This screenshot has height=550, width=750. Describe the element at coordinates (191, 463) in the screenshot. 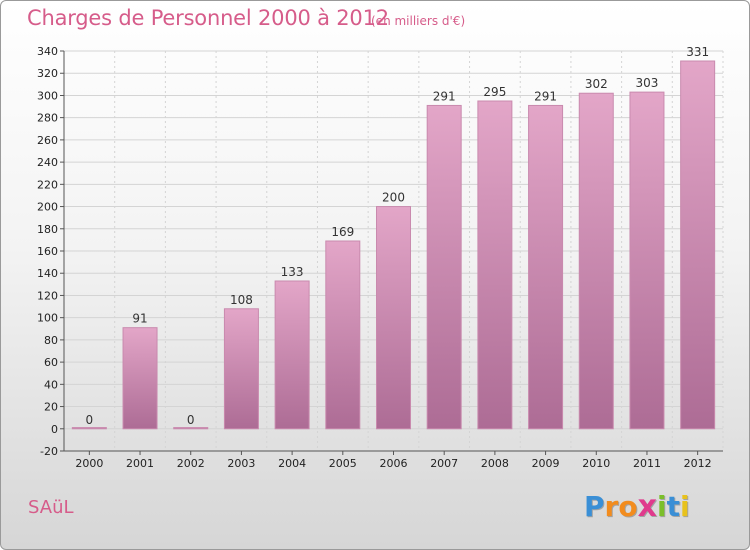

I see `x-tick-label: 2002` at that location.